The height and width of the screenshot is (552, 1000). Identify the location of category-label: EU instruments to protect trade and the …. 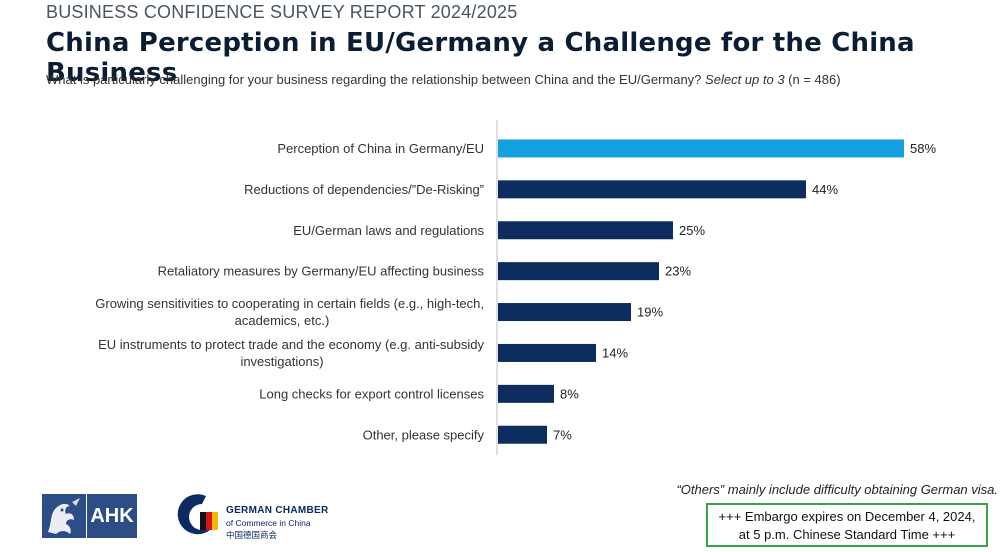
(291, 344).